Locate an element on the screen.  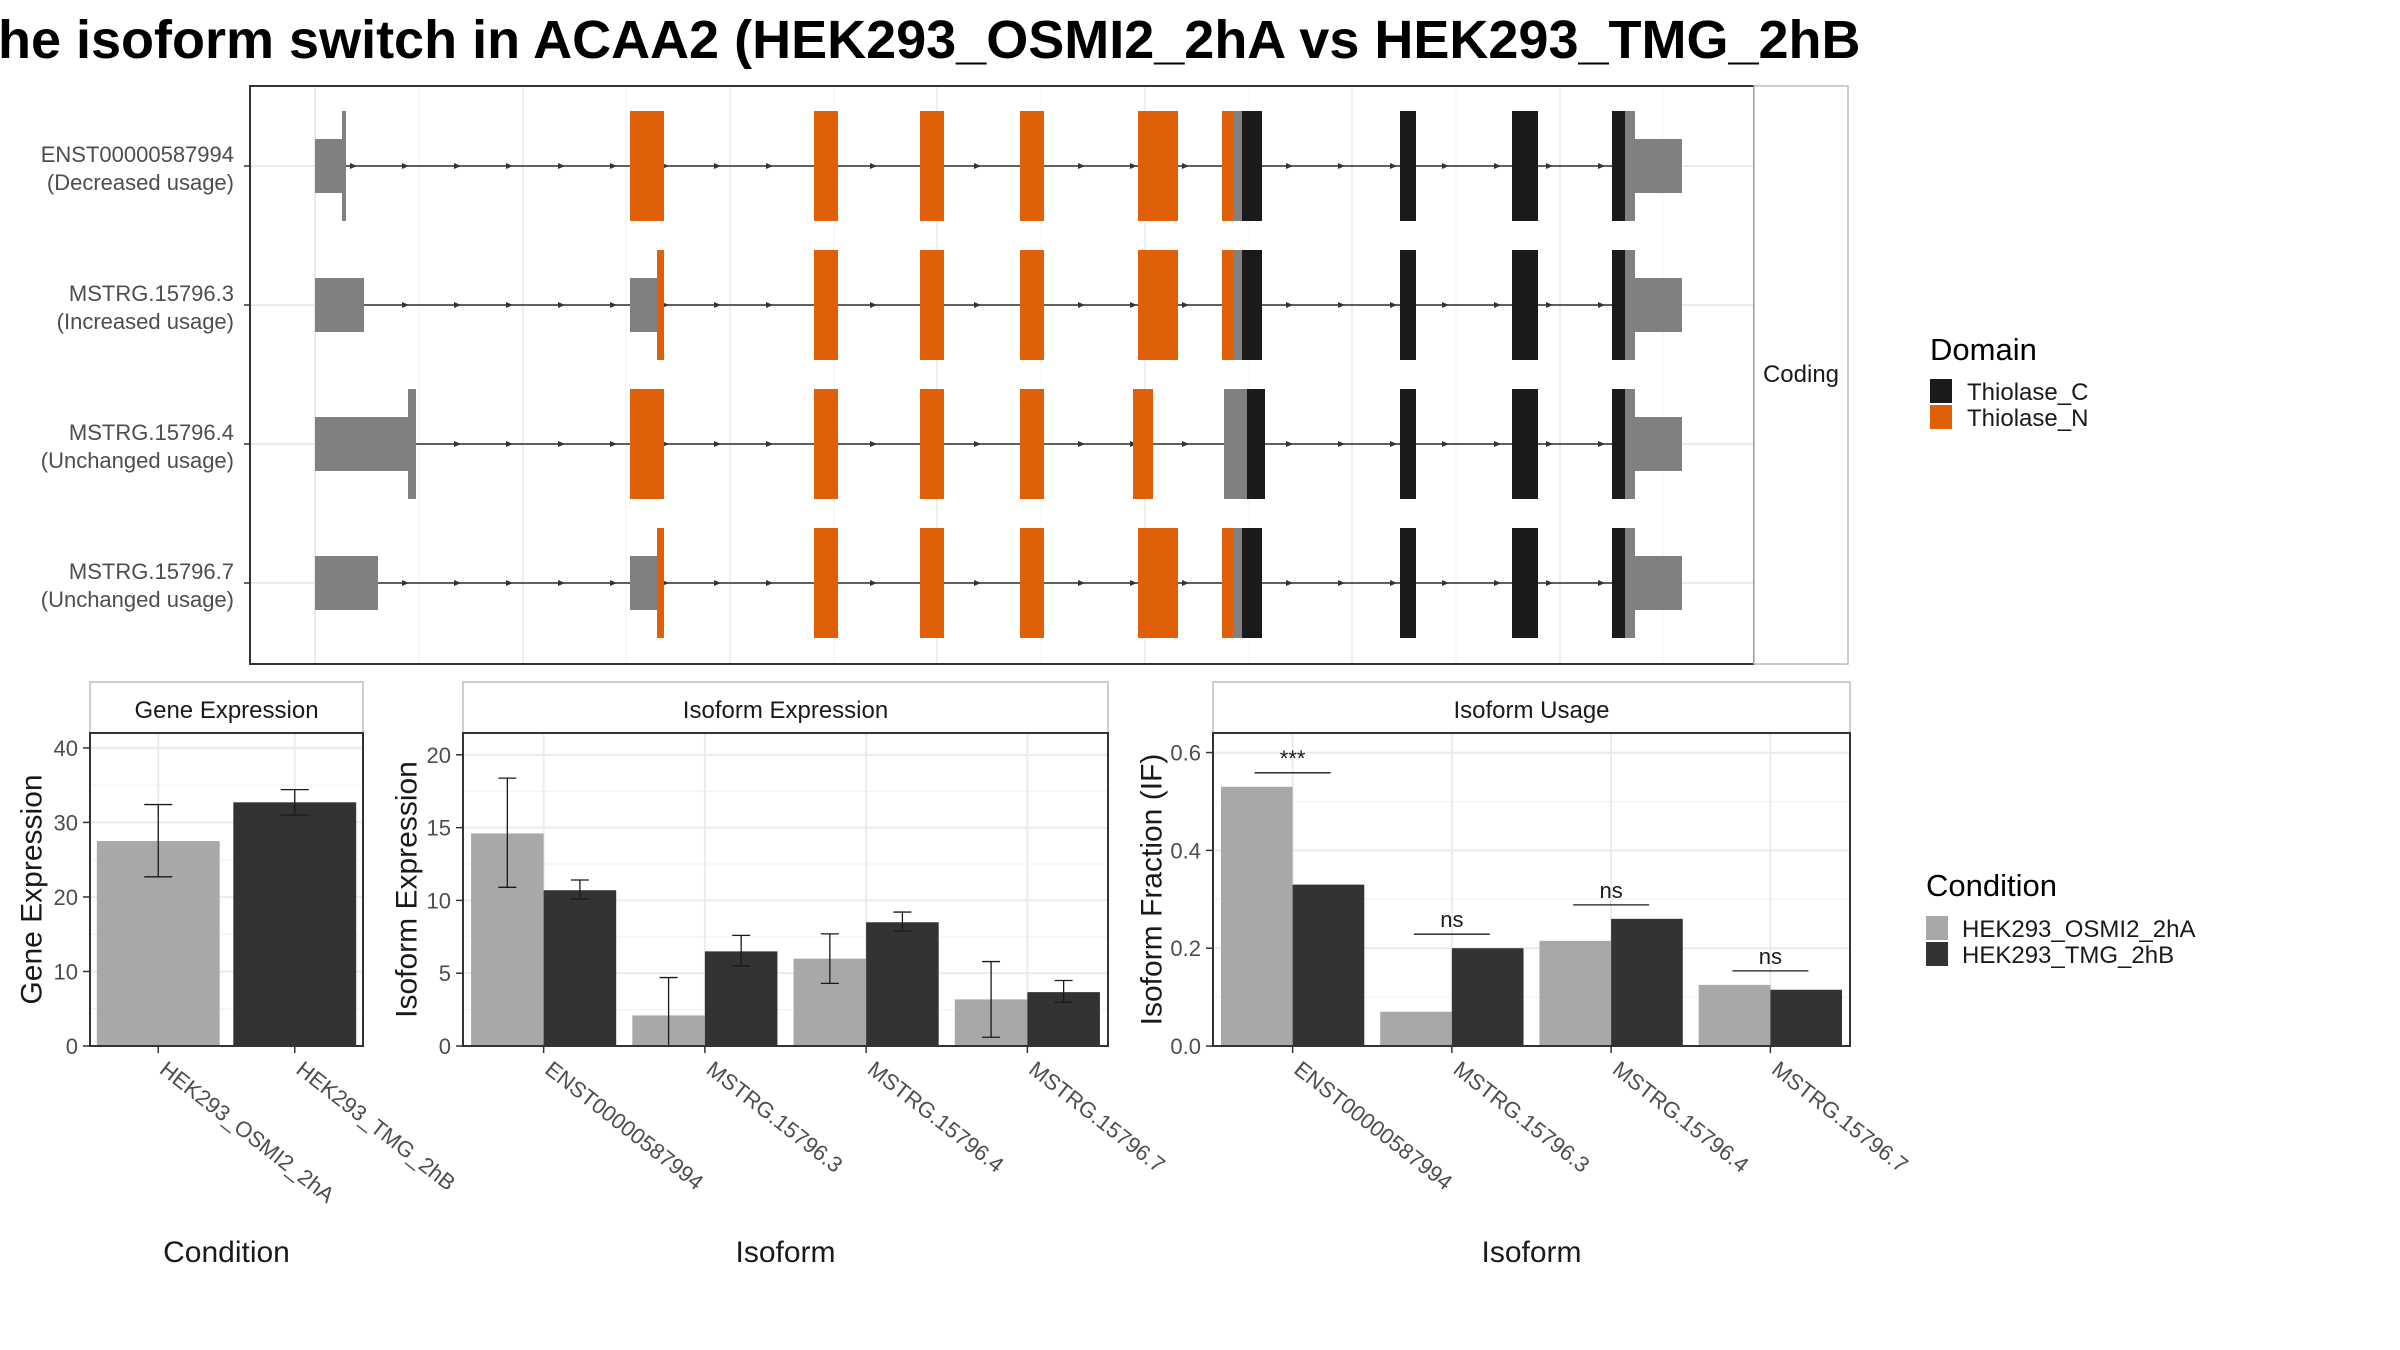
facet-strip-label: Coding is located at coordinates (1801, 374).